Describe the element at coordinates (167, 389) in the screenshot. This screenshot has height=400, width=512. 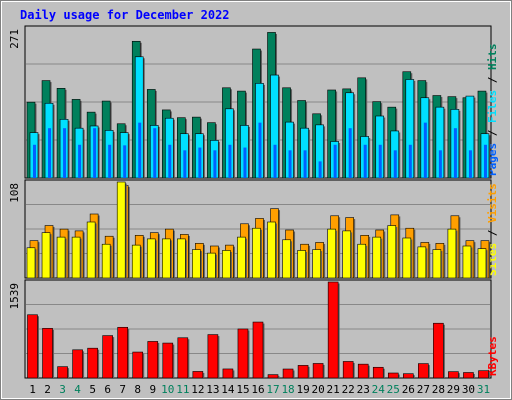
I see `x-tick-label-day-10: 10` at that location.